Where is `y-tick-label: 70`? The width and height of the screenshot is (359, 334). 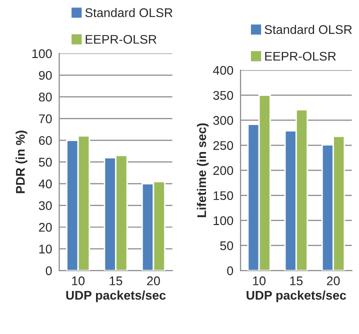 y-tick-label: 70 is located at coordinates (45, 119).